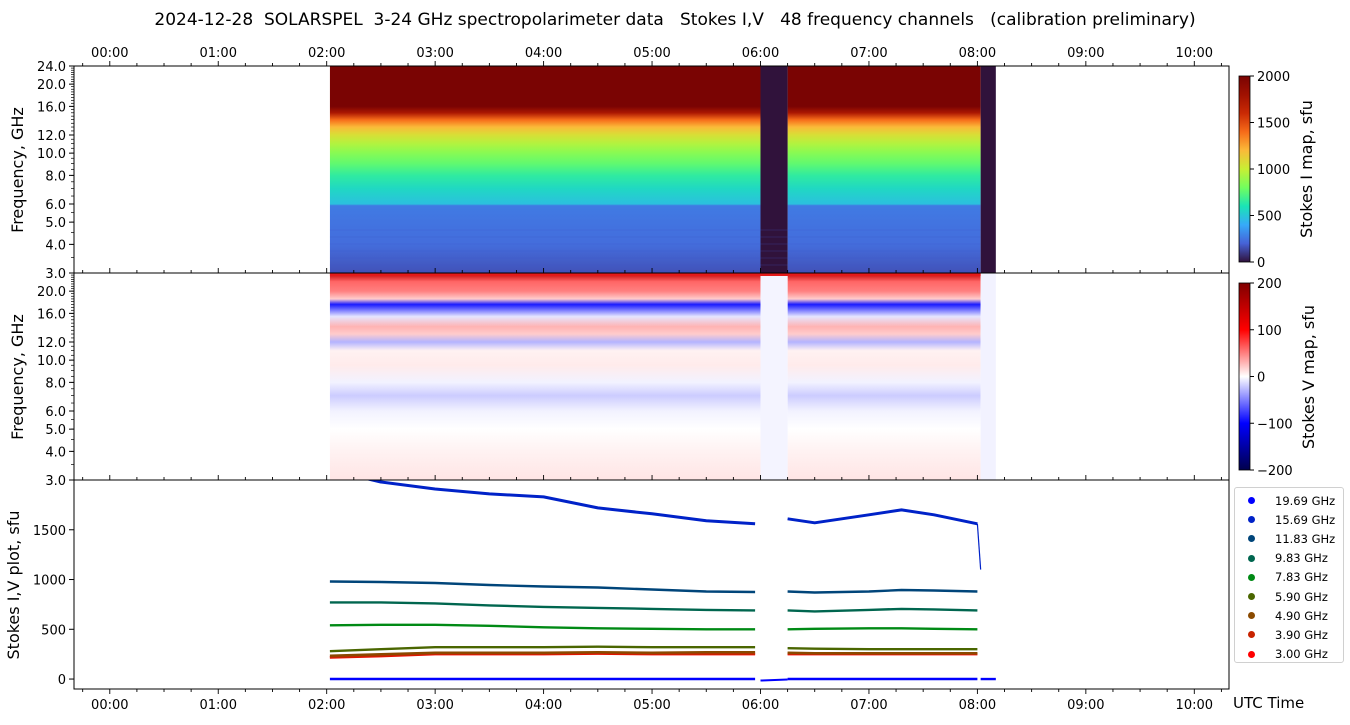  I want to click on x-tick-label-bottom: 08:00, so click(977, 705).